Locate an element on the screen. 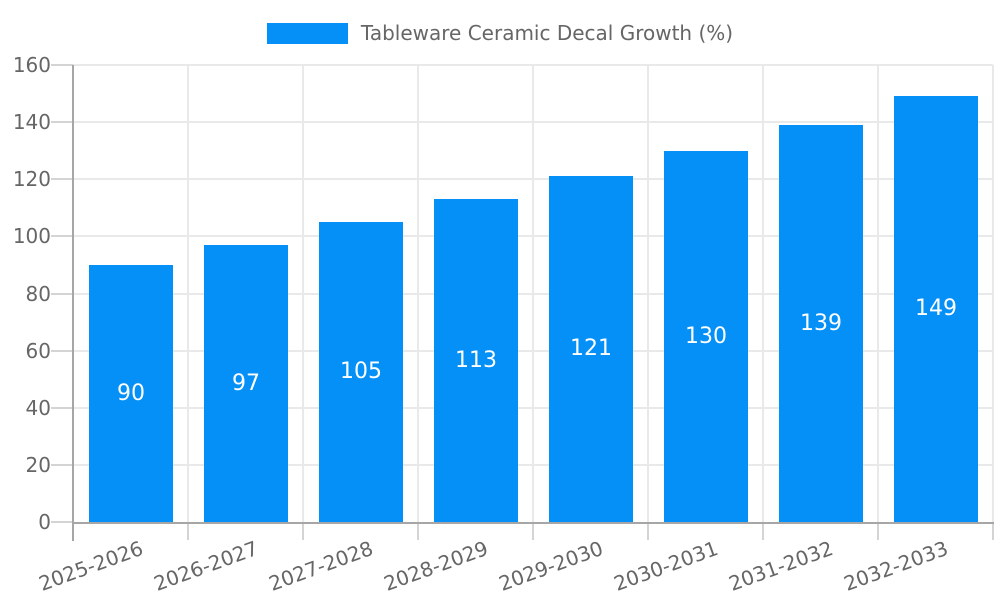 Image resolution: width=1000 pixels, height=600 pixels. chart-legend: Tableware Ceramic Decal Growth (%) is located at coordinates (500, 33).